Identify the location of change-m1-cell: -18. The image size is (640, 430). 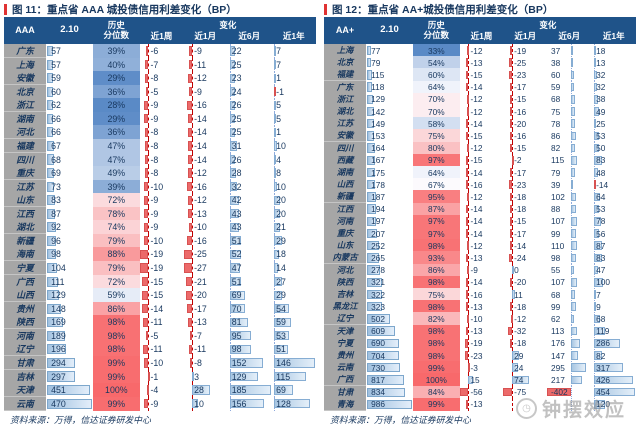
(525, 307).